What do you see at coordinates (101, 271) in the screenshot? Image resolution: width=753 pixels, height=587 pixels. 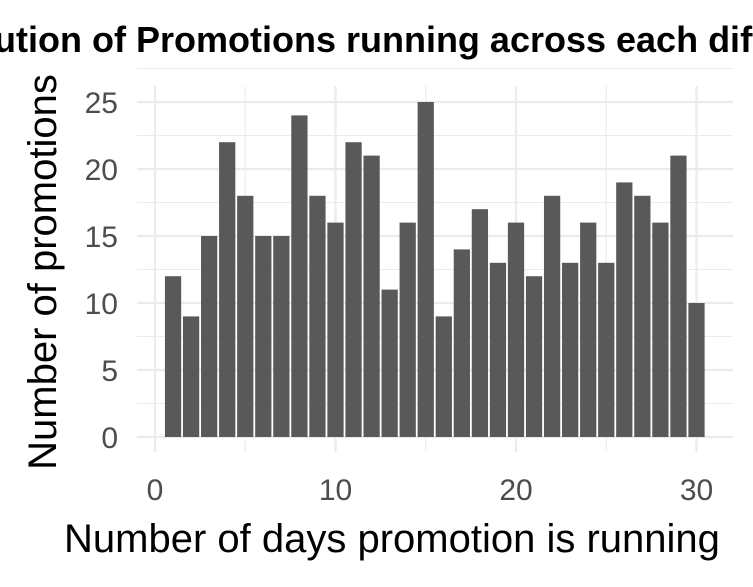 I see `y-axis-ticks: 0 5 10 15 20 25` at bounding box center [101, 271].